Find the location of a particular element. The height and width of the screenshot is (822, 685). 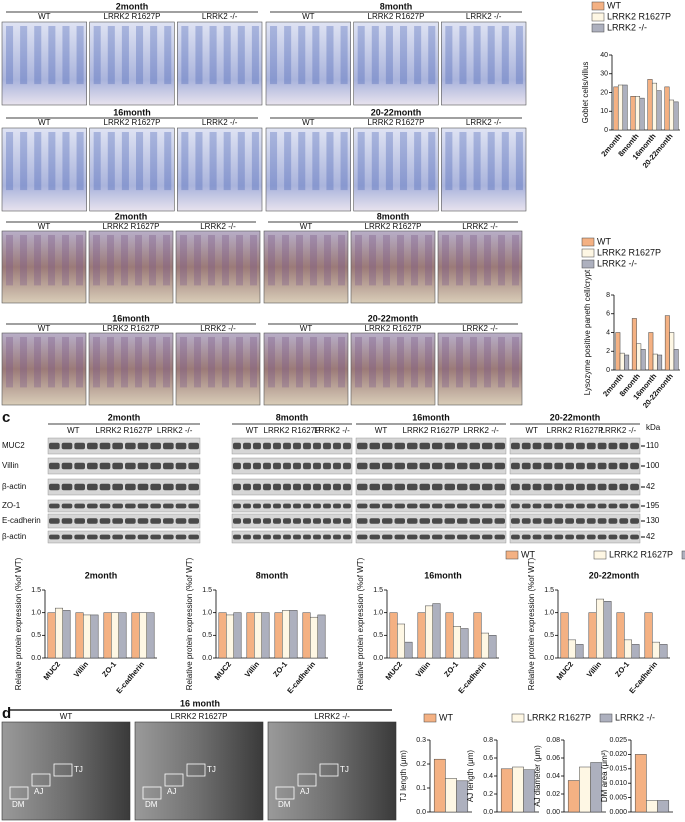

chart-title: 8month is located at coordinates (272, 575).